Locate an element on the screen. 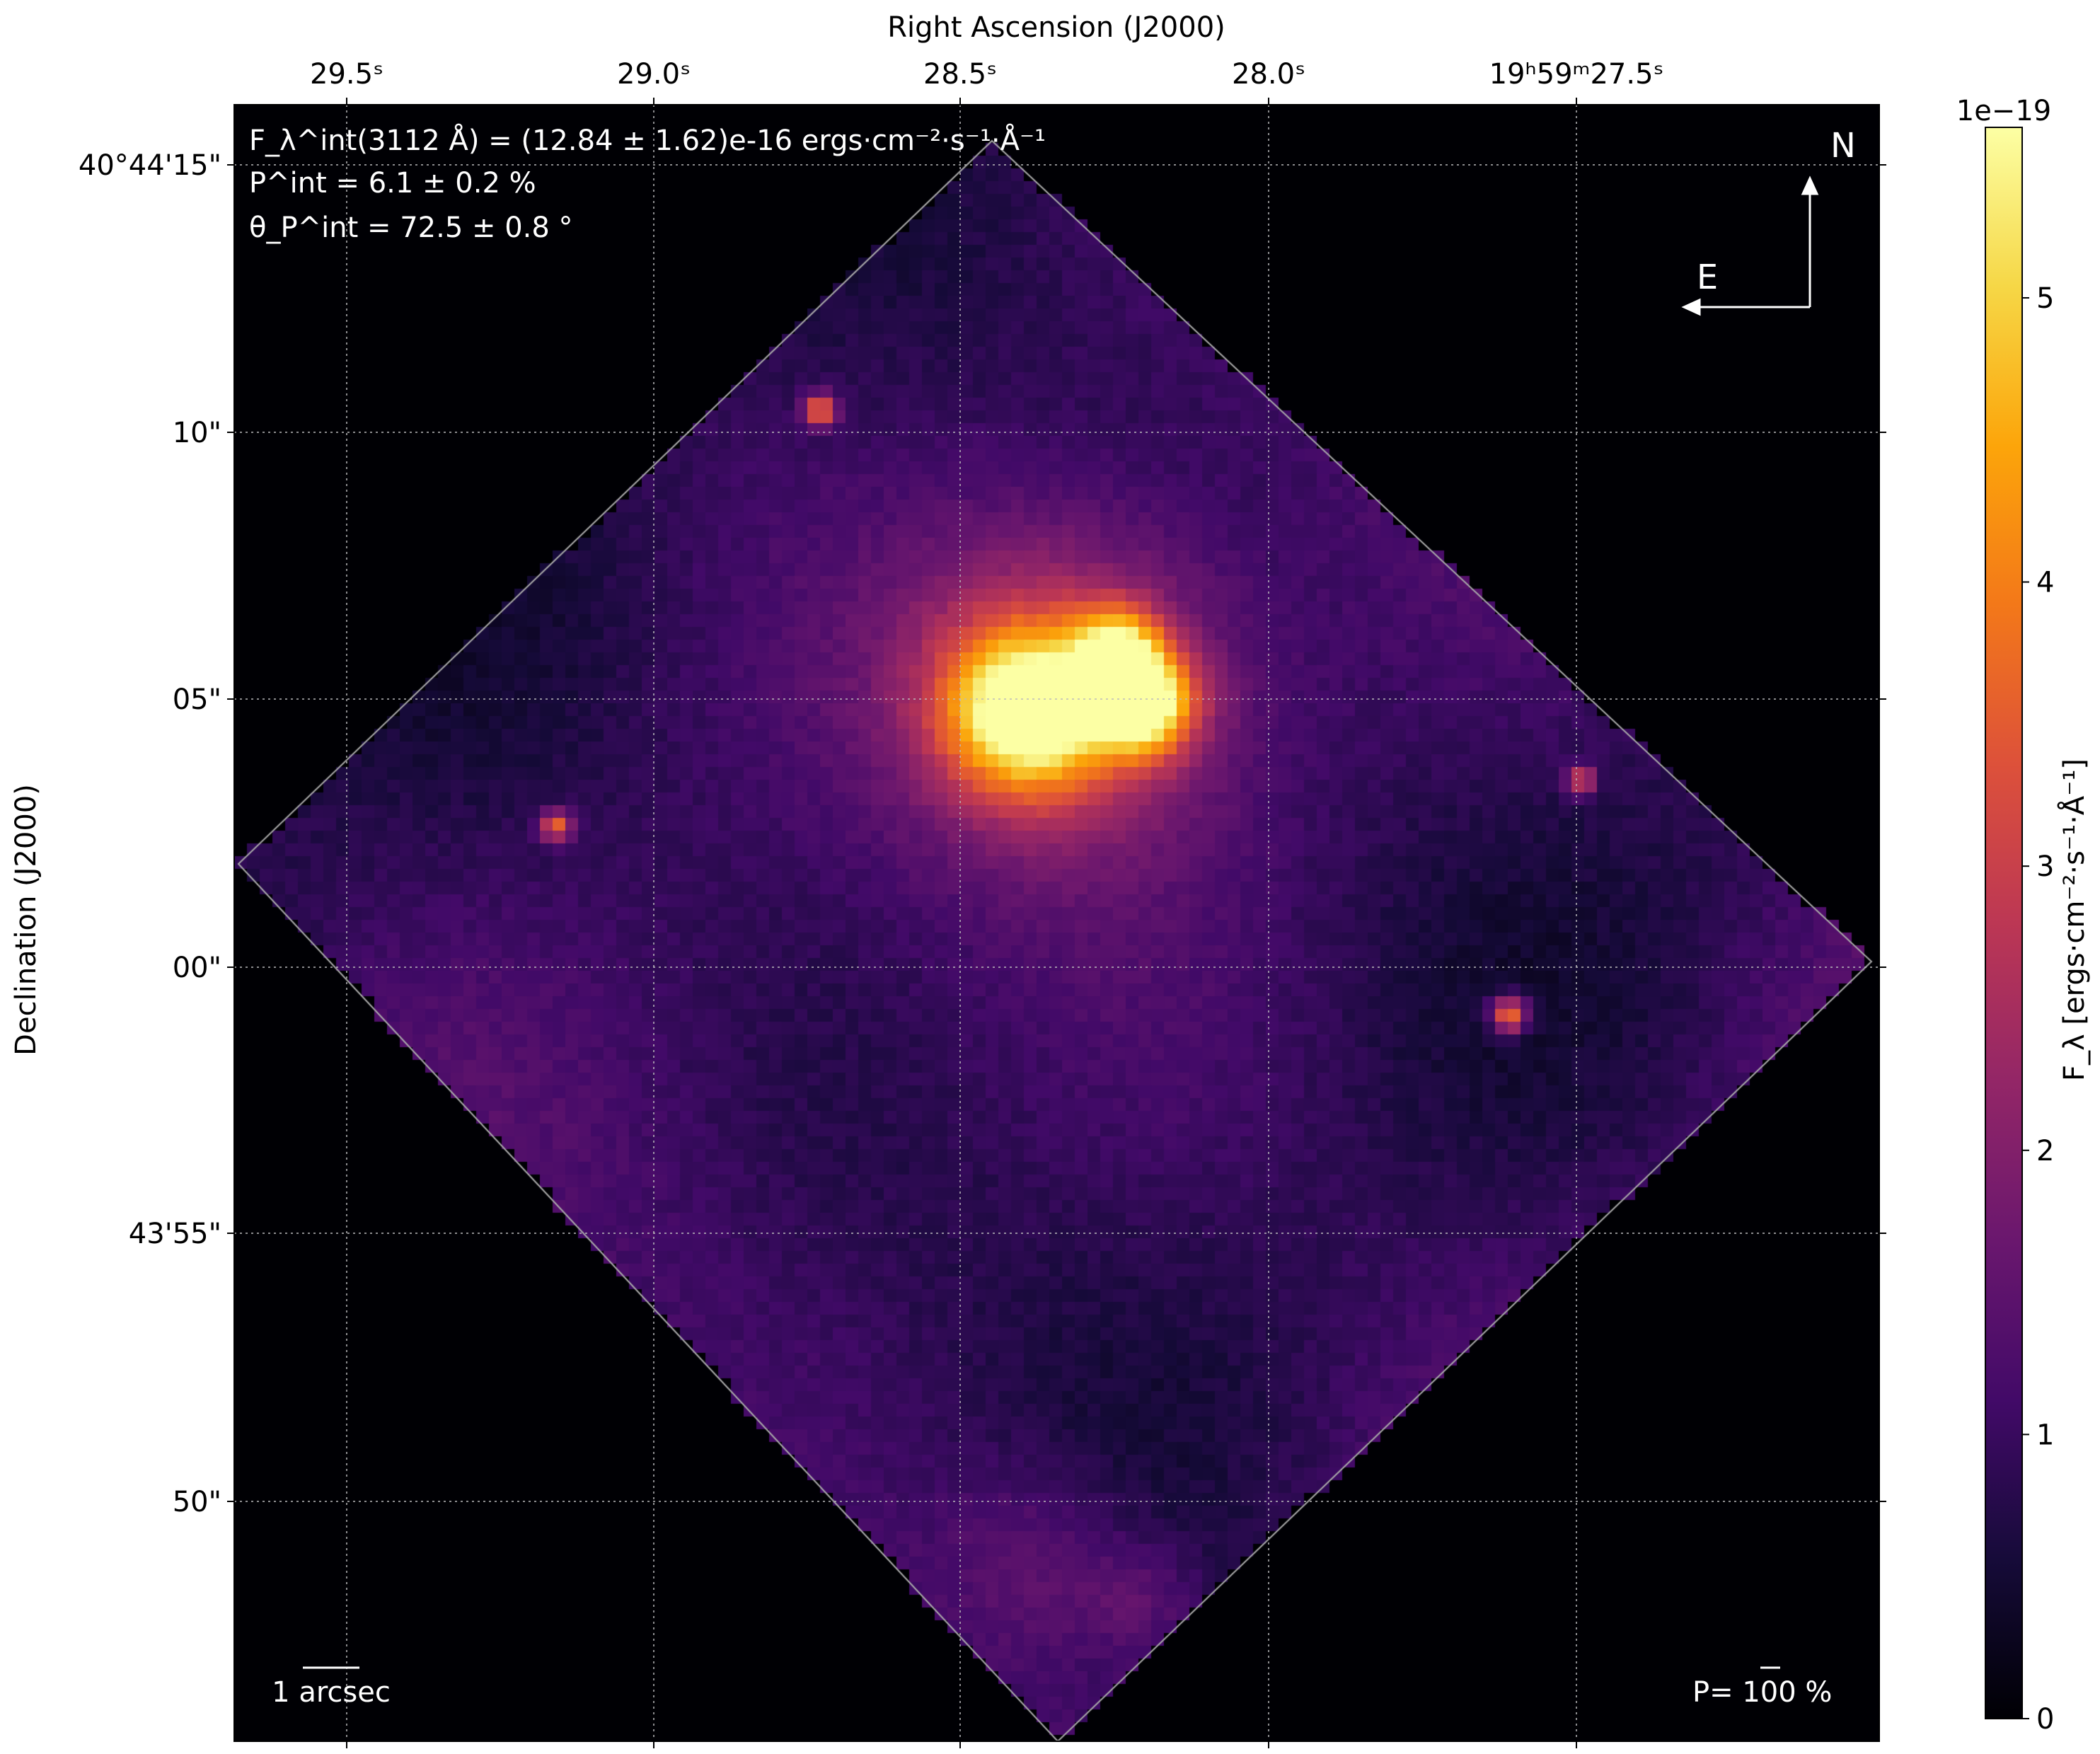 The image size is (2100, 1754). y-tick-label: 40°44'15" is located at coordinates (150, 165).